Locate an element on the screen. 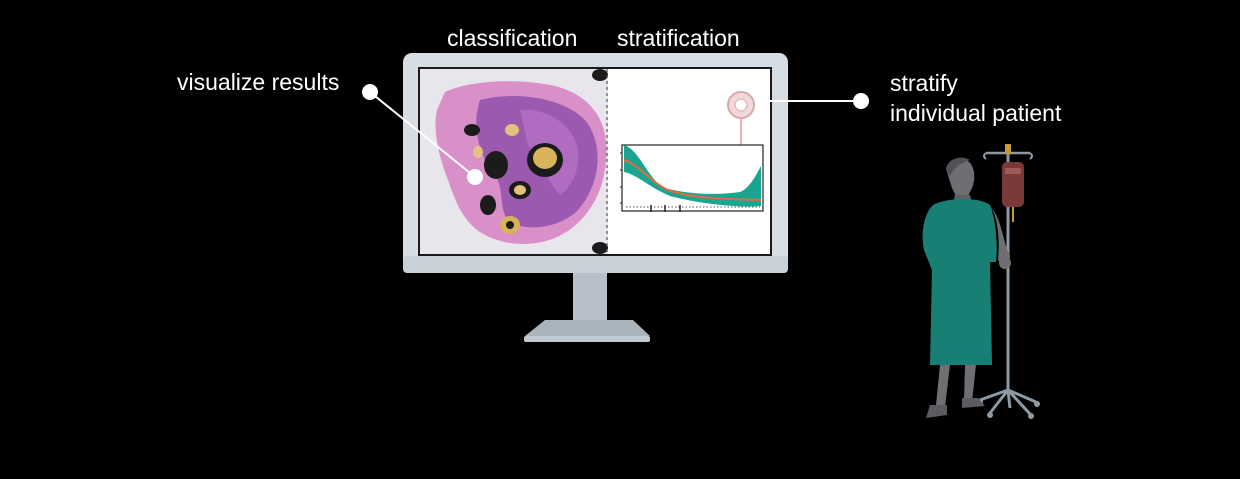  stratification-panel is located at coordinates (689, 161).